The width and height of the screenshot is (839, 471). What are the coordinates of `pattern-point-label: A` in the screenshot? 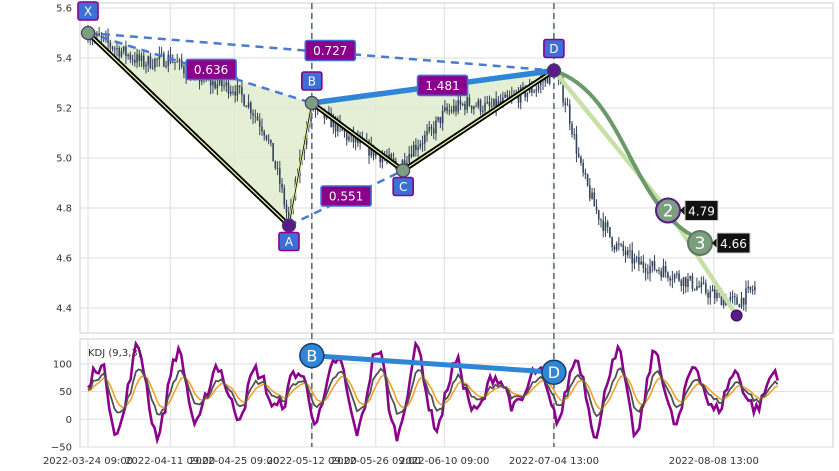 It's located at (289, 242).